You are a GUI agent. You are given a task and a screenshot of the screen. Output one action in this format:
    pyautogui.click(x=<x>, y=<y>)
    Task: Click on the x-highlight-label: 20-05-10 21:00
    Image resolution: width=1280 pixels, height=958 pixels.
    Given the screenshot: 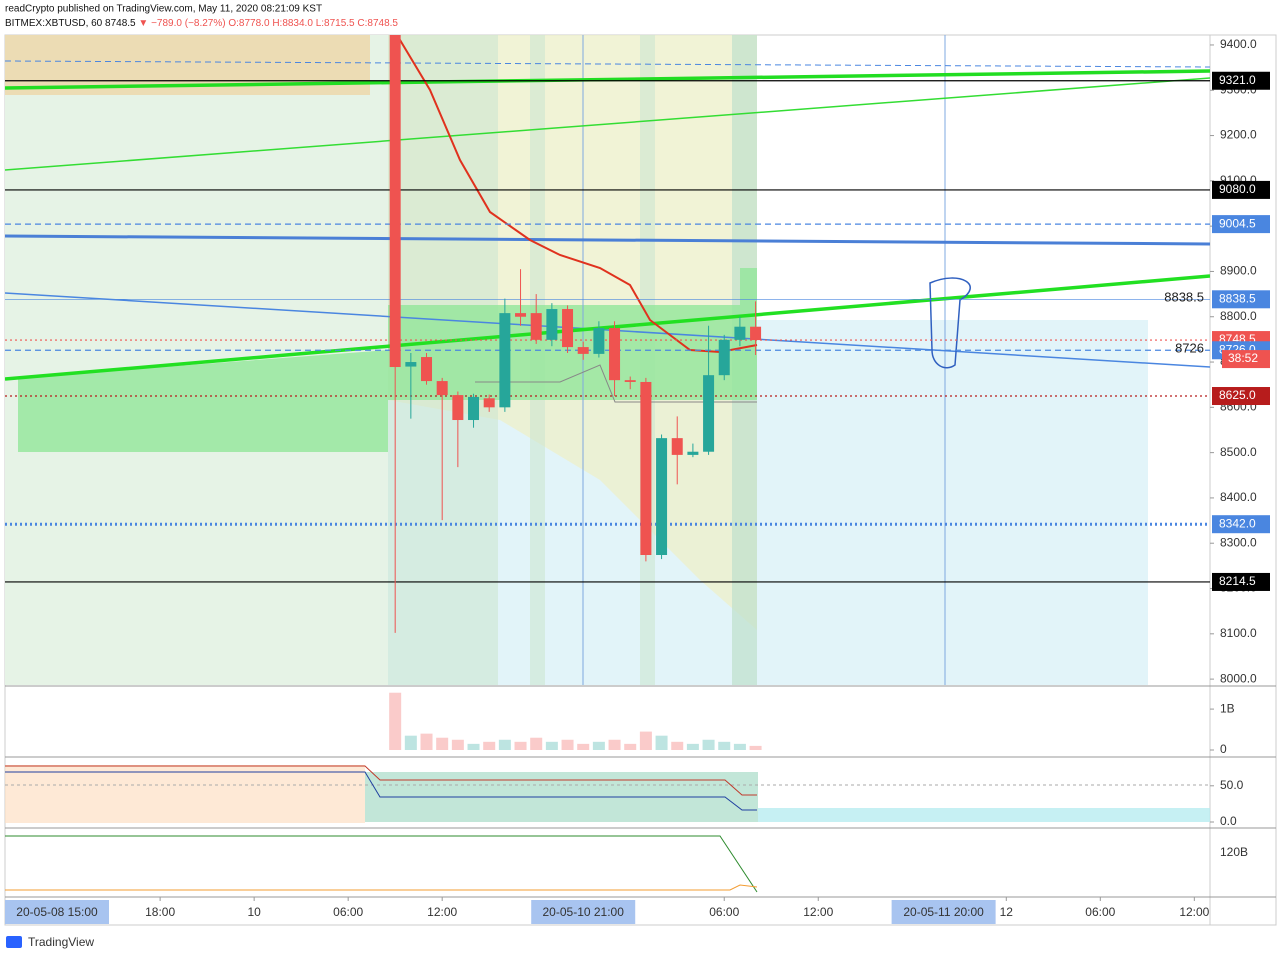 What is the action you would take?
    pyautogui.click(x=584, y=912)
    